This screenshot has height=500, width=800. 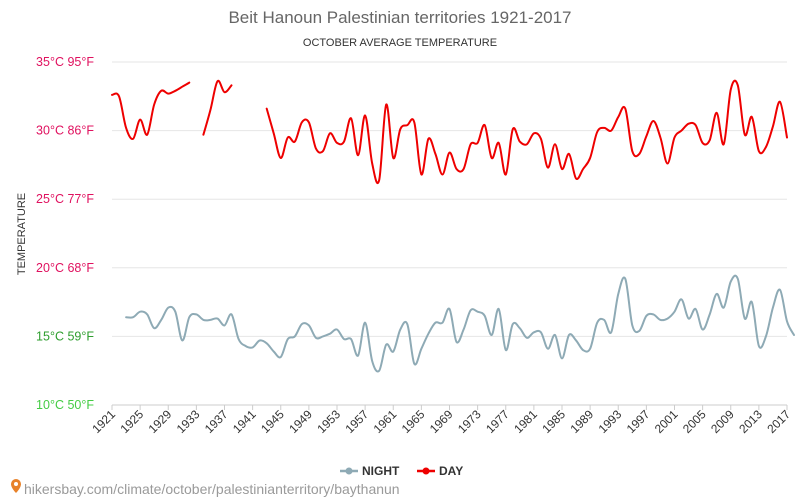 What do you see at coordinates (553, 421) in the screenshot?
I see `x-tick-label: 1985` at bounding box center [553, 421].